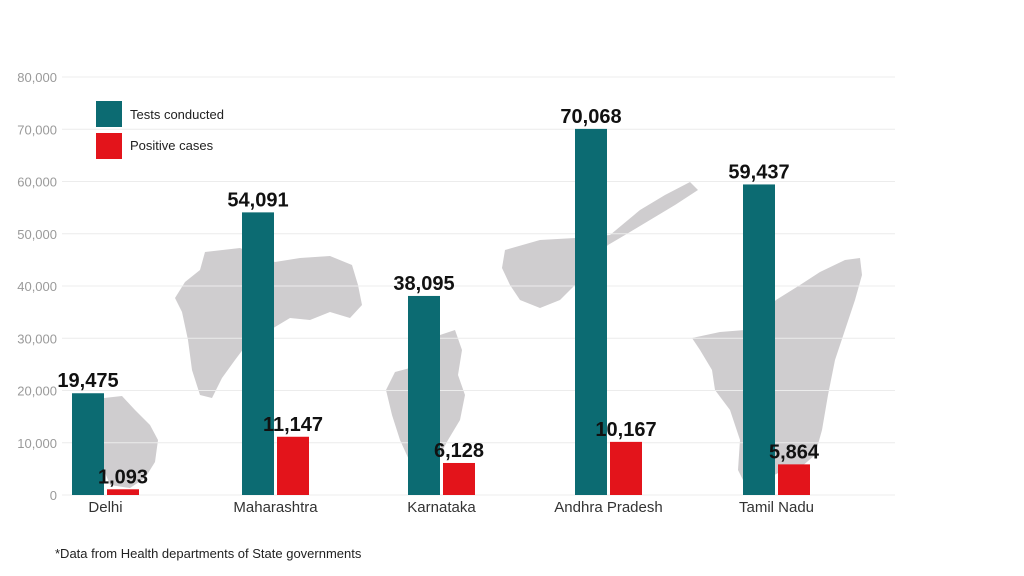 Image resolution: width=1024 pixels, height=576 pixels. What do you see at coordinates (608, 507) in the screenshot?
I see `category-label: Andhra Pradesh` at bounding box center [608, 507].